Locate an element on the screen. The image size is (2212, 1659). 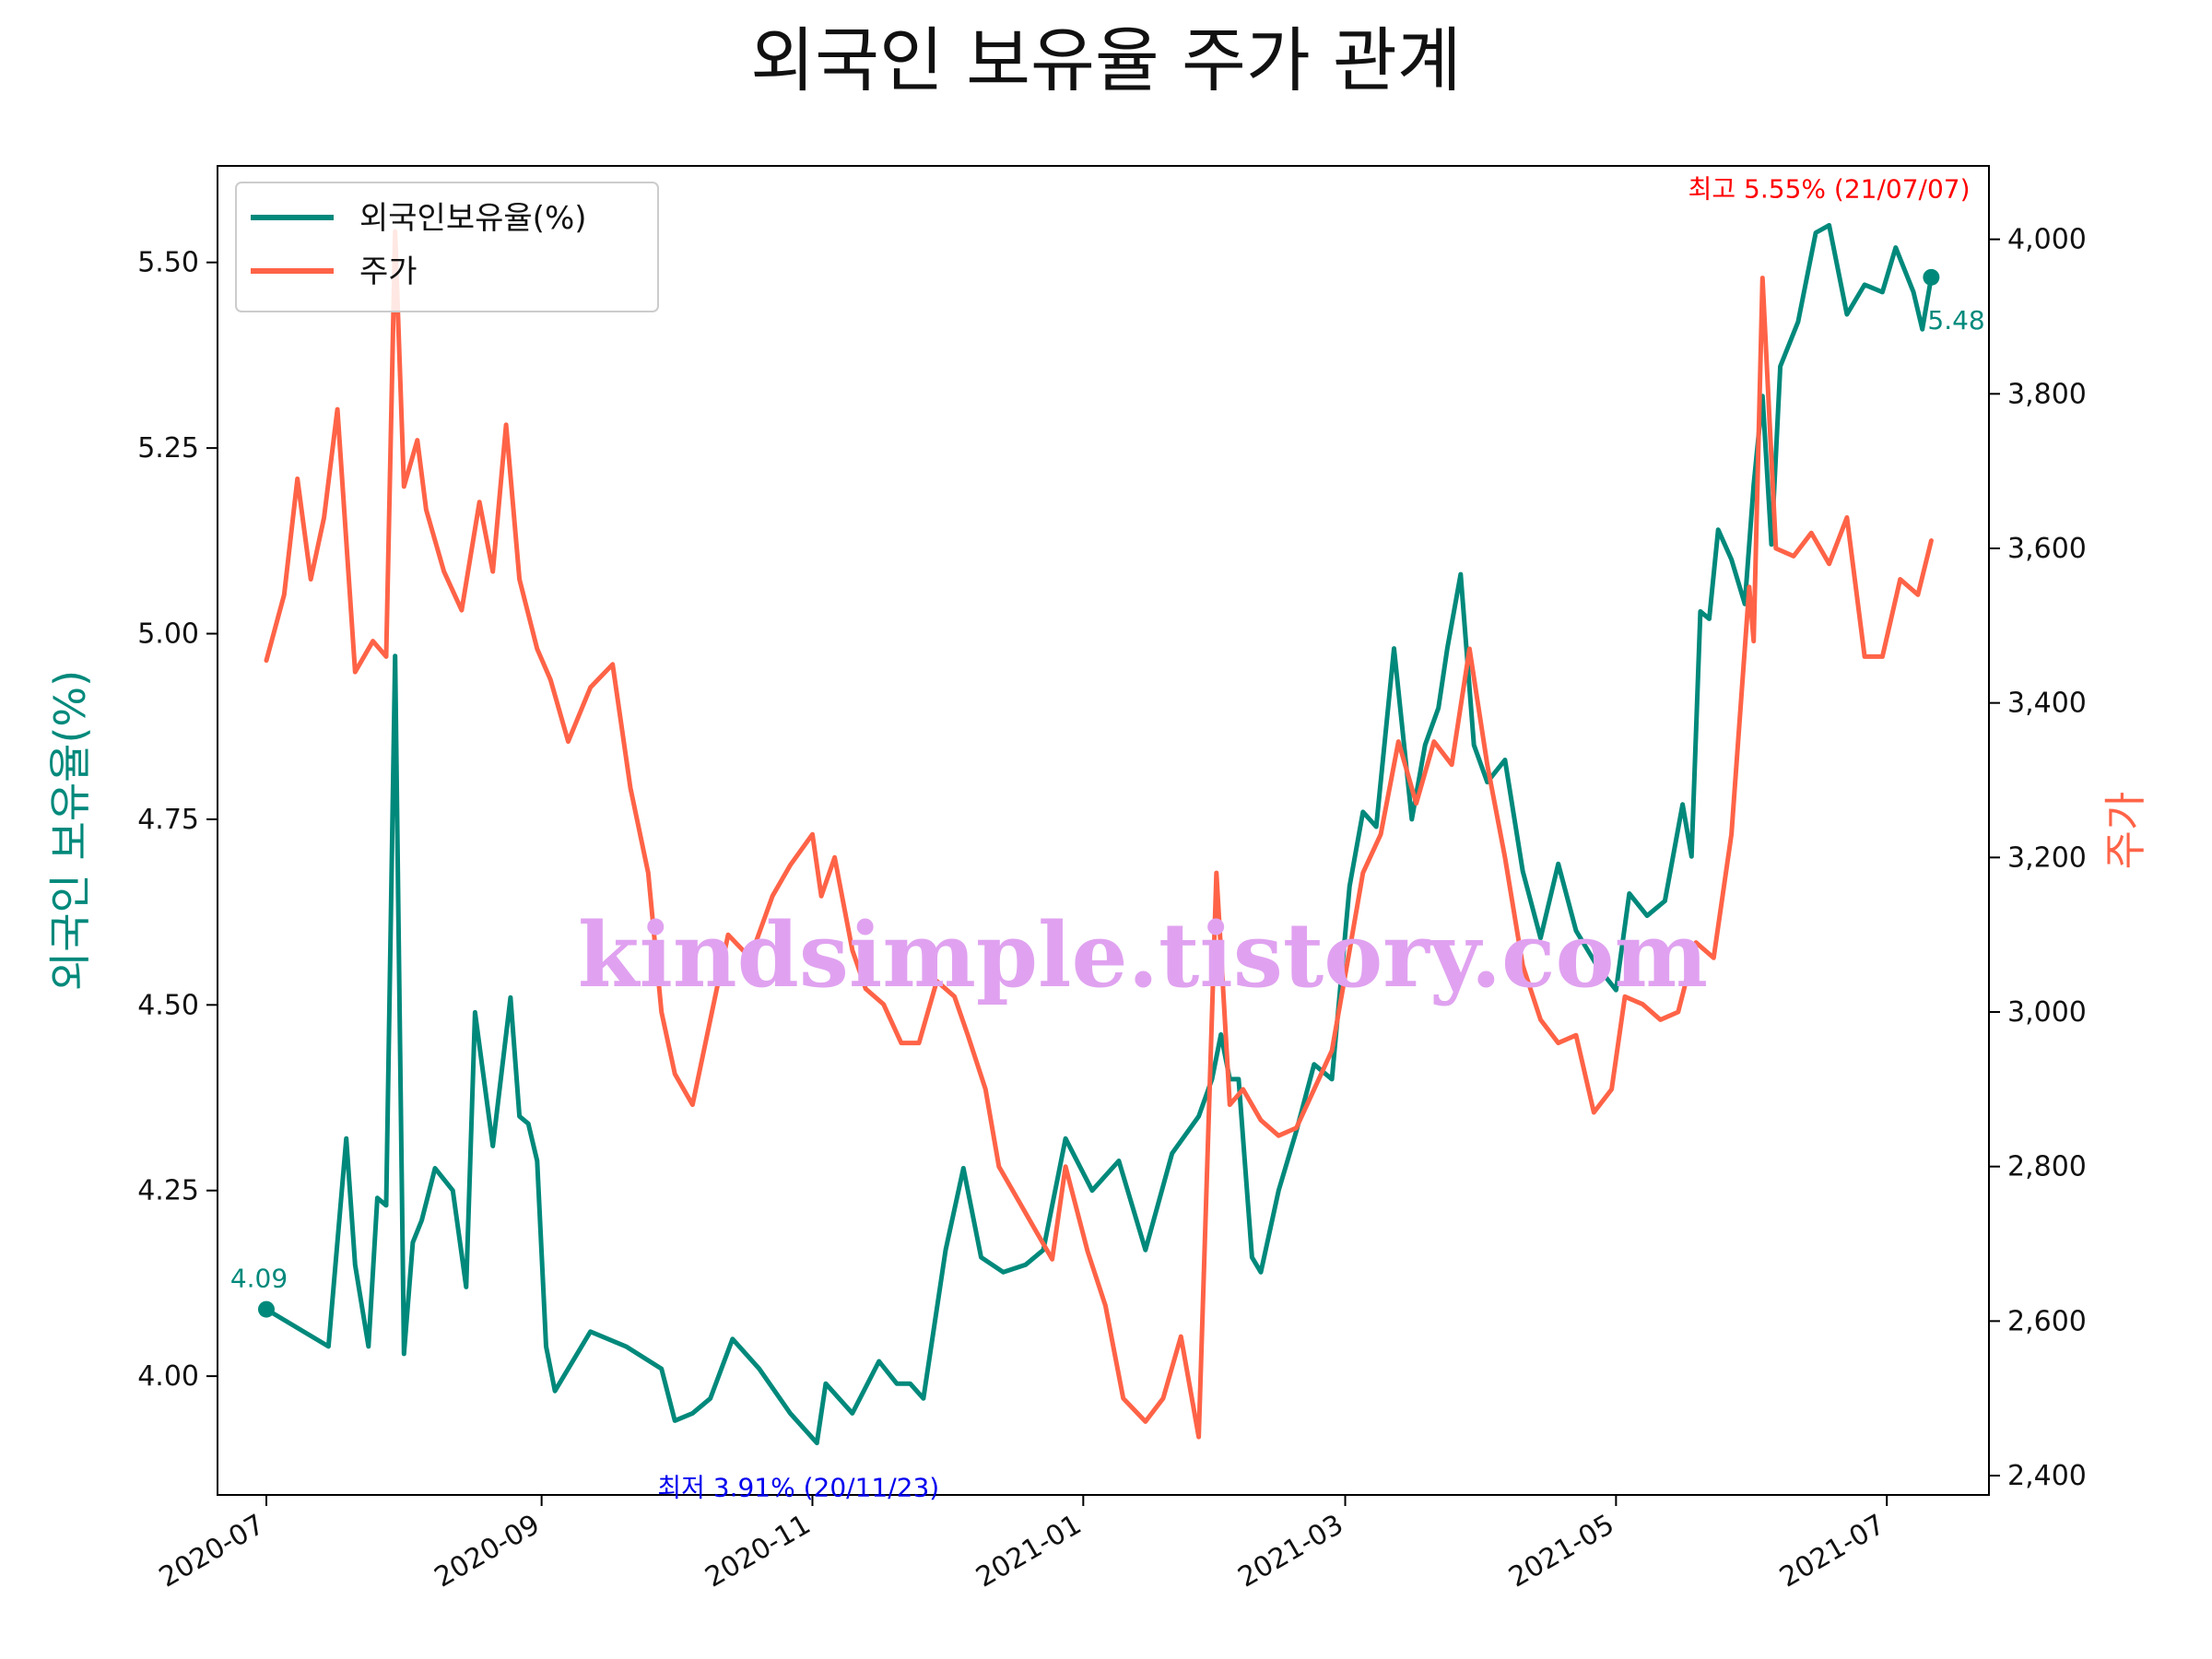
y-right-tick-label: 3,400 is located at coordinates (2047, 704).